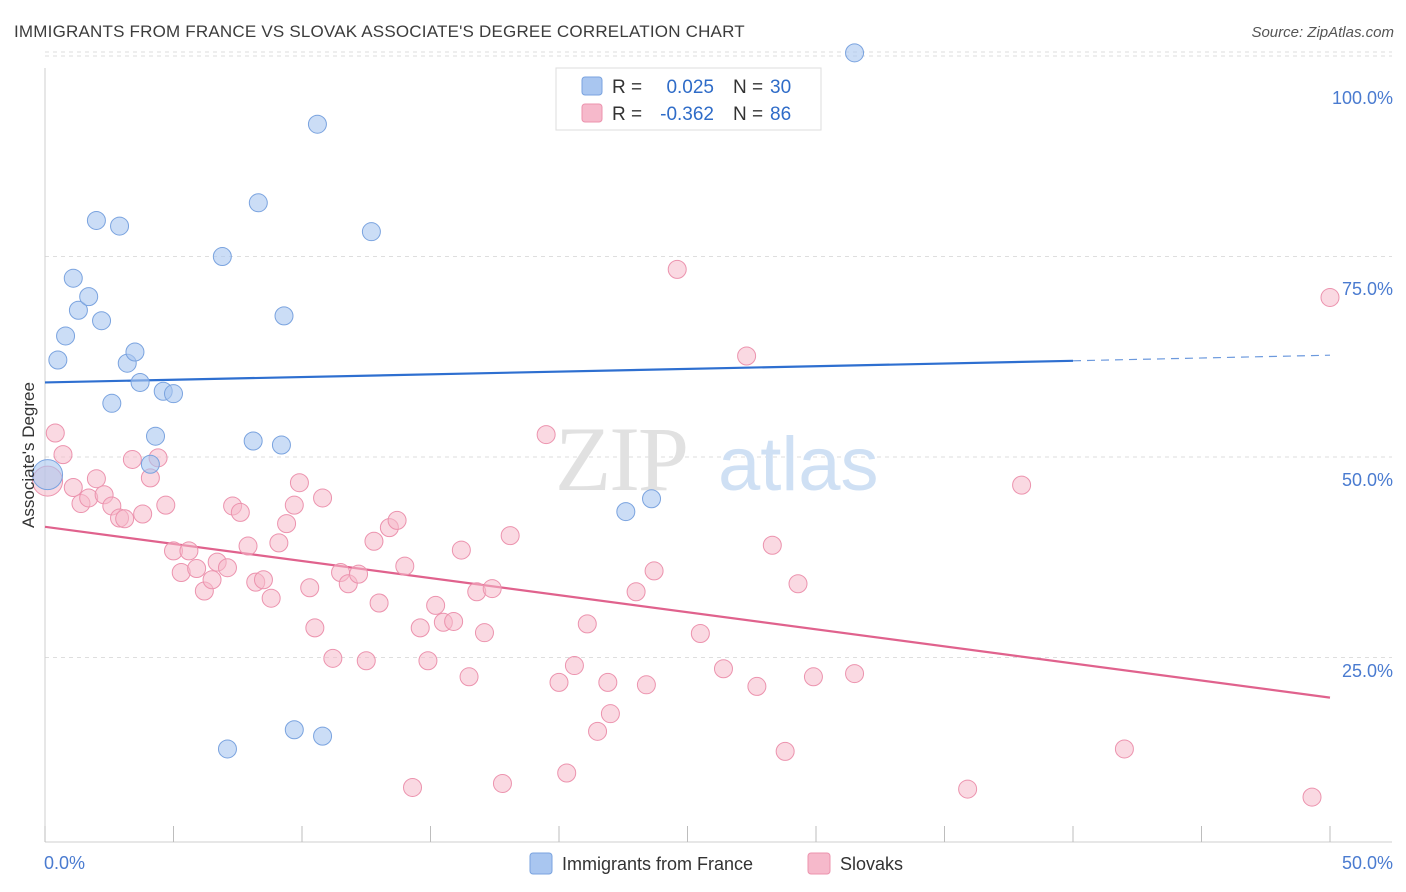 The image size is (1406, 892). Describe the element at coordinates (1367, 480) in the screenshot. I see `y-tick-label: 50.0%` at that location.